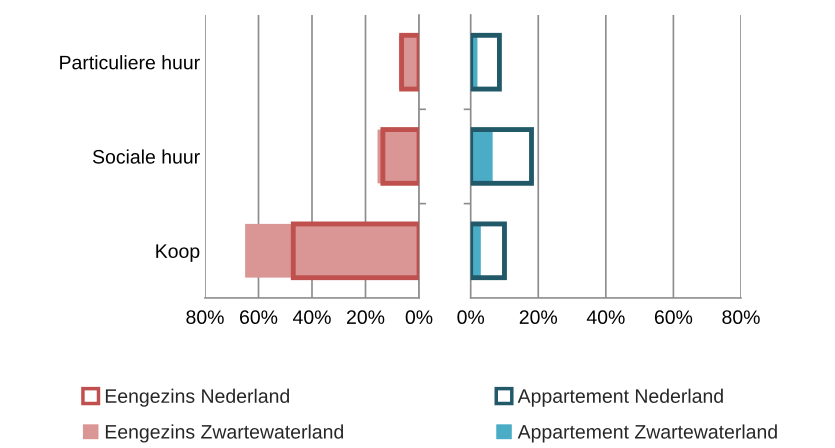 The image size is (835, 448). I want to click on legend-label: Eengezins Zwartewaterland, so click(225, 433).